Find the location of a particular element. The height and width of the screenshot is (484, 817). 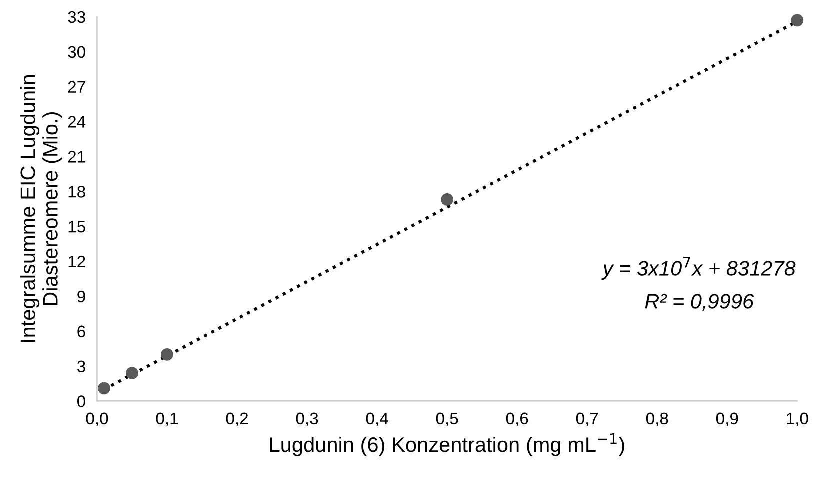

x-tick-label: 1,0 is located at coordinates (797, 419).